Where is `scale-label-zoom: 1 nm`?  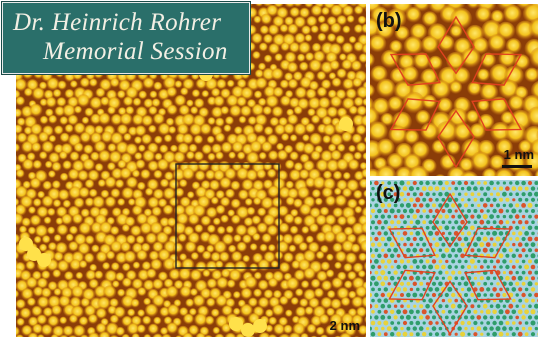
scale-label-zoom: 1 nm is located at coordinates (518, 154).